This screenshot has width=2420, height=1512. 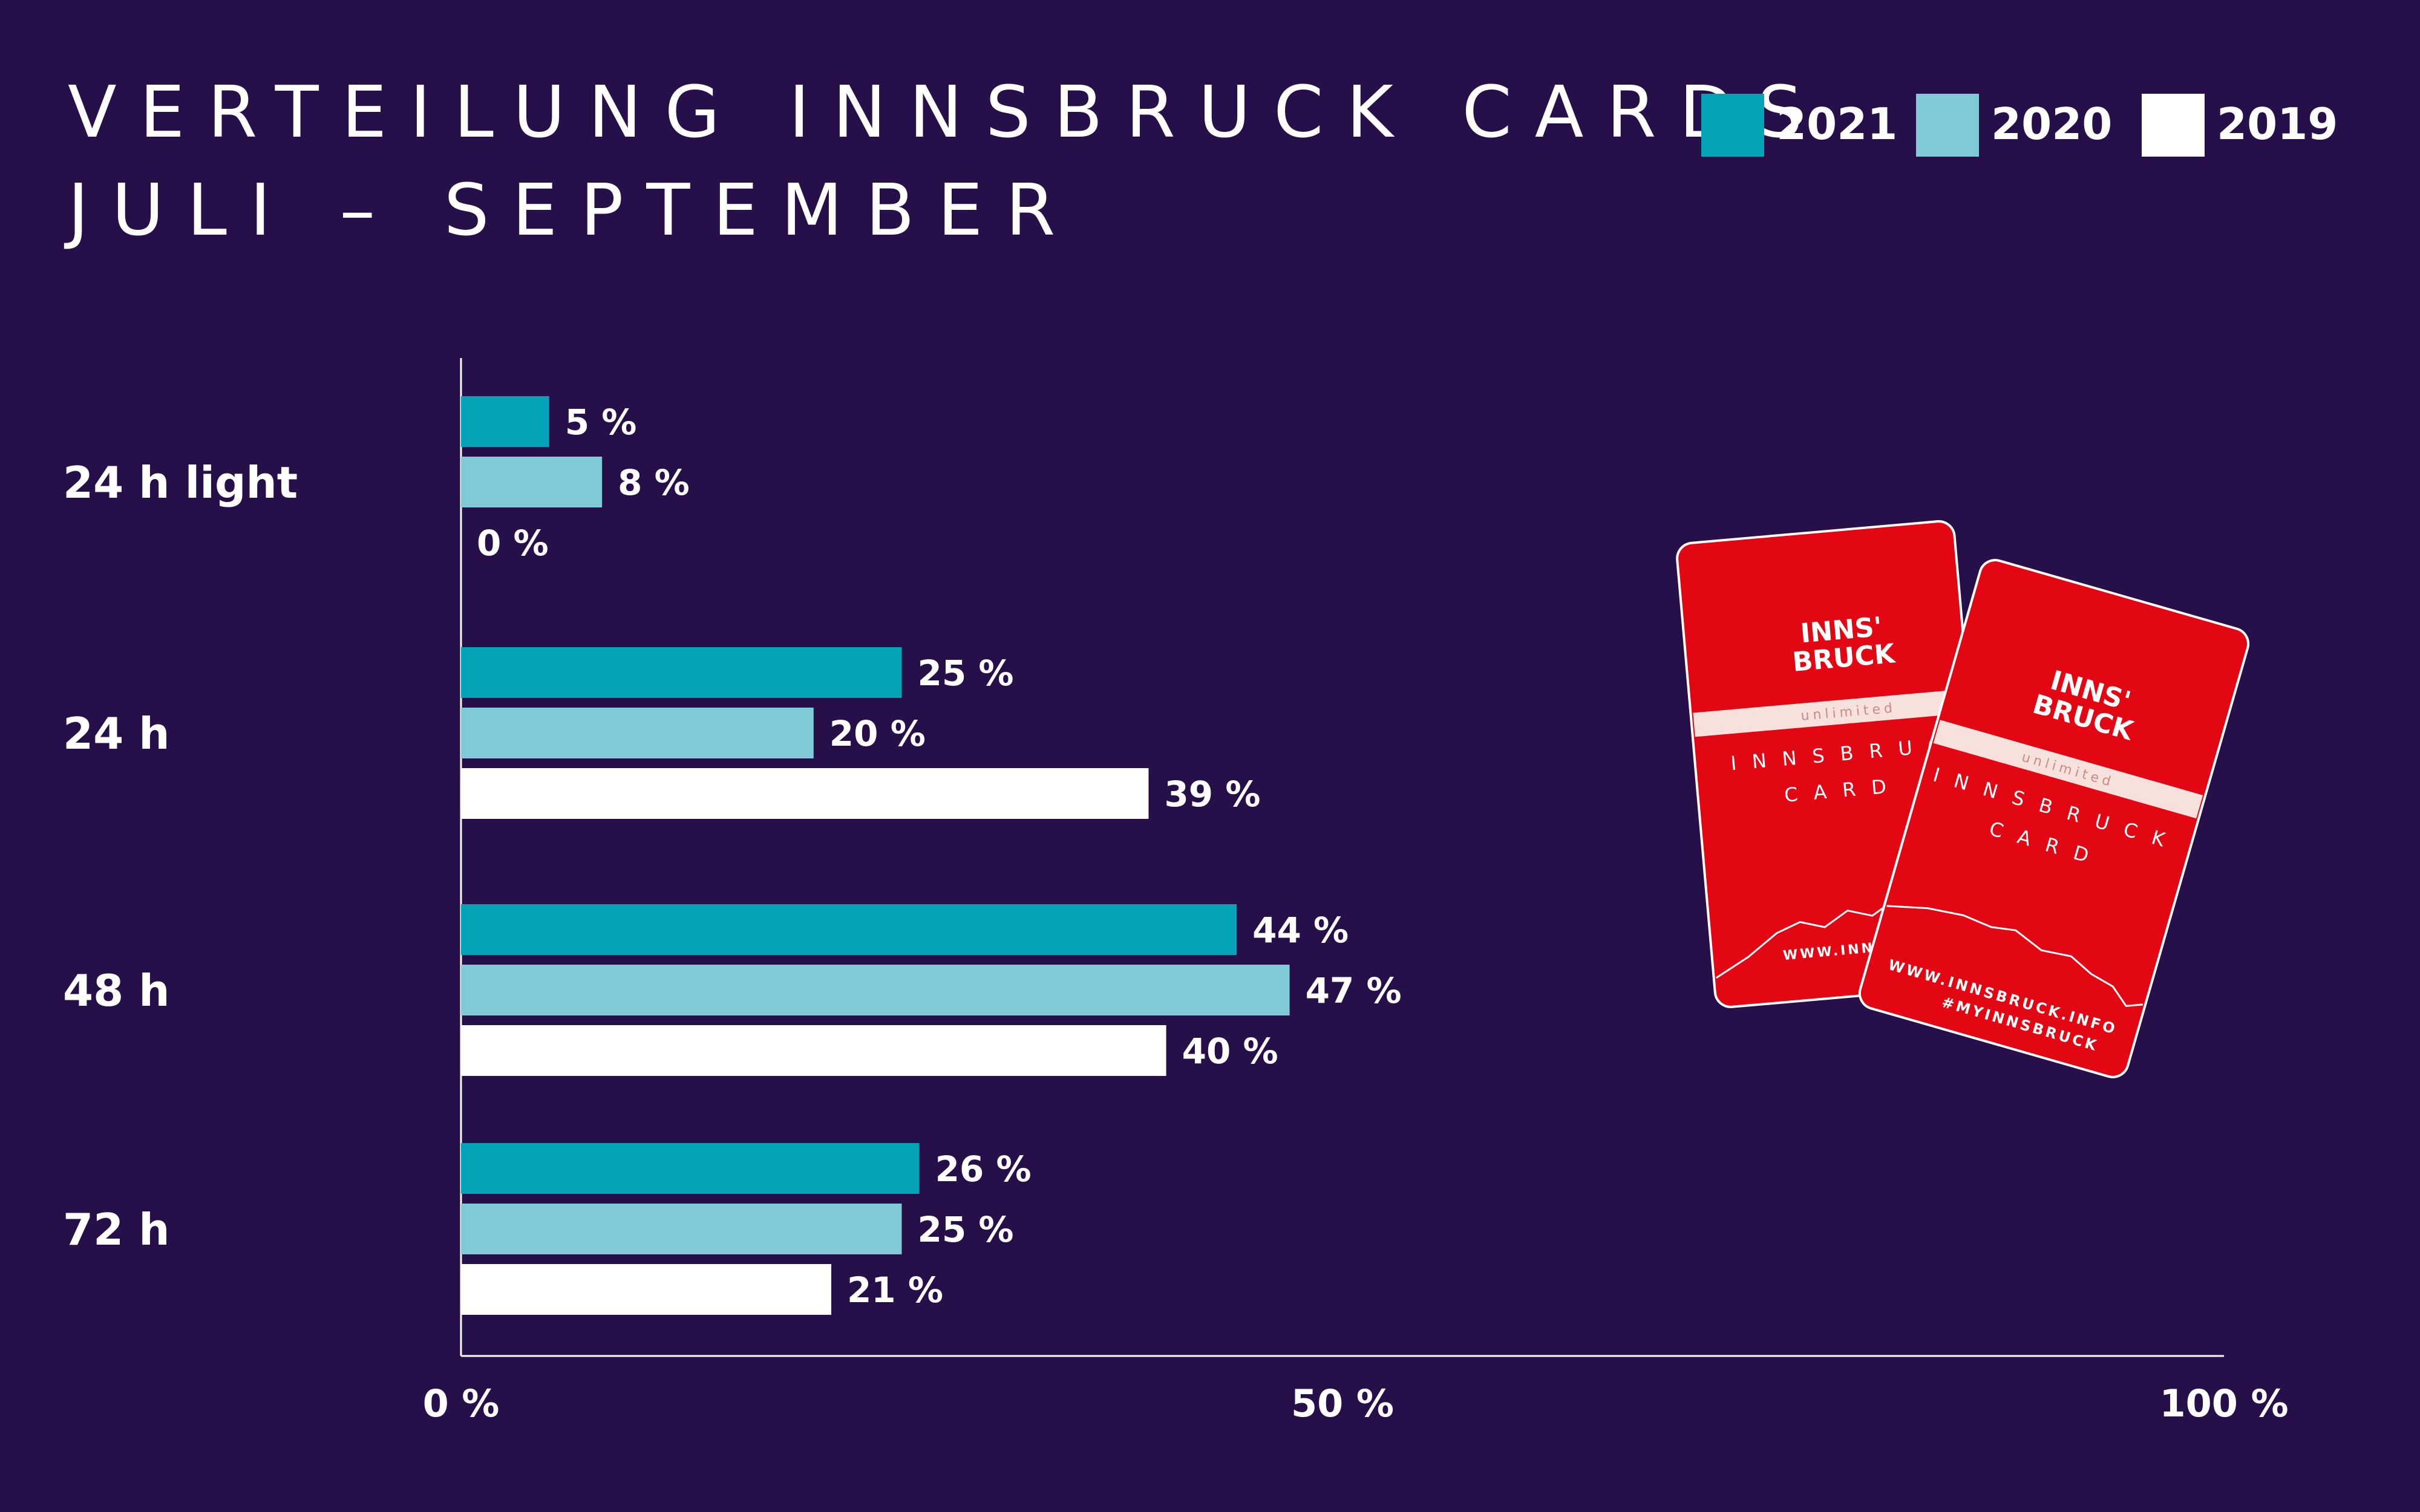 What do you see at coordinates (601, 422) in the screenshot?
I see `value-label: 5 %` at bounding box center [601, 422].